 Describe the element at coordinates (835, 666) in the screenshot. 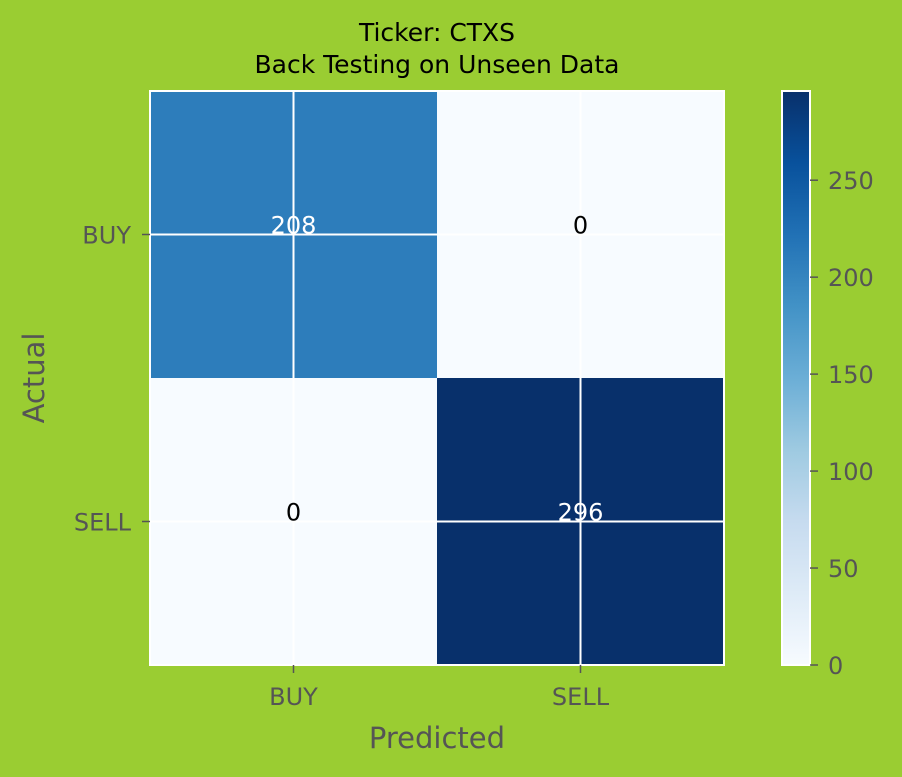

I see `colorbar-tick-label: 0` at that location.